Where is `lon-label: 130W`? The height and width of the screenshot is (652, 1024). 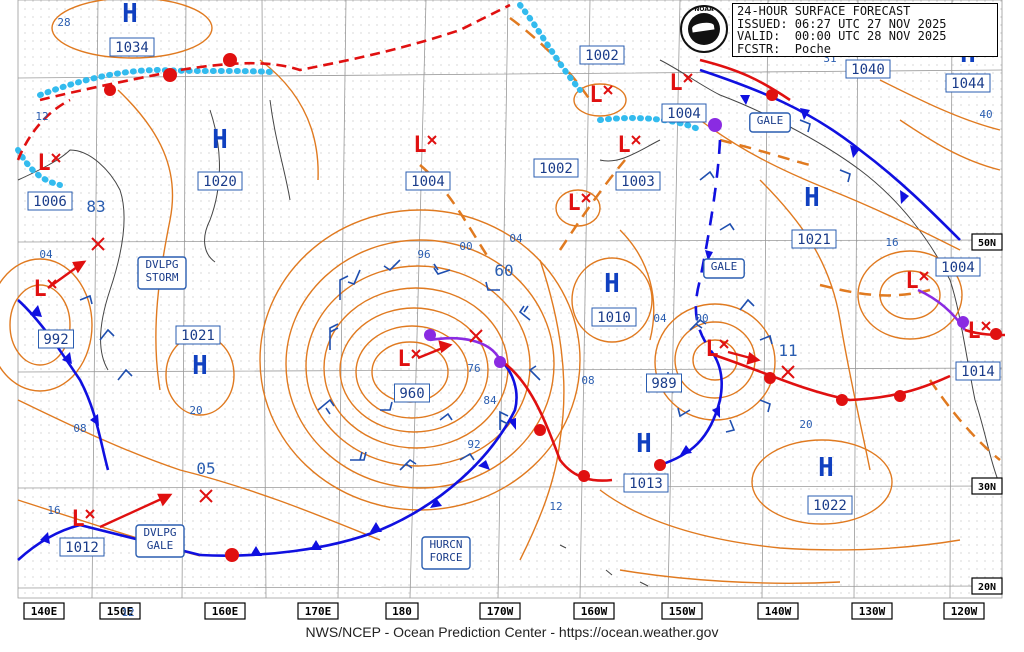
lon-label: 130W is located at coordinates (872, 611).